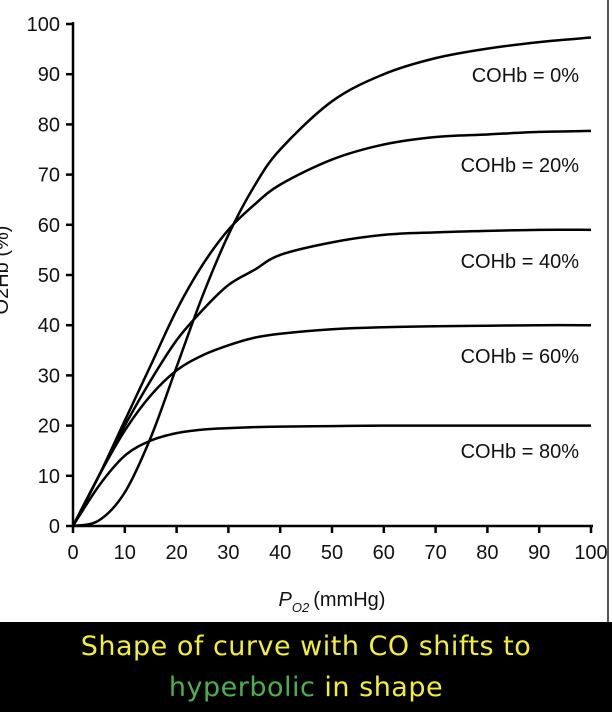  I want to click on x-axis-label-unit: (mmHg), so click(349, 600).